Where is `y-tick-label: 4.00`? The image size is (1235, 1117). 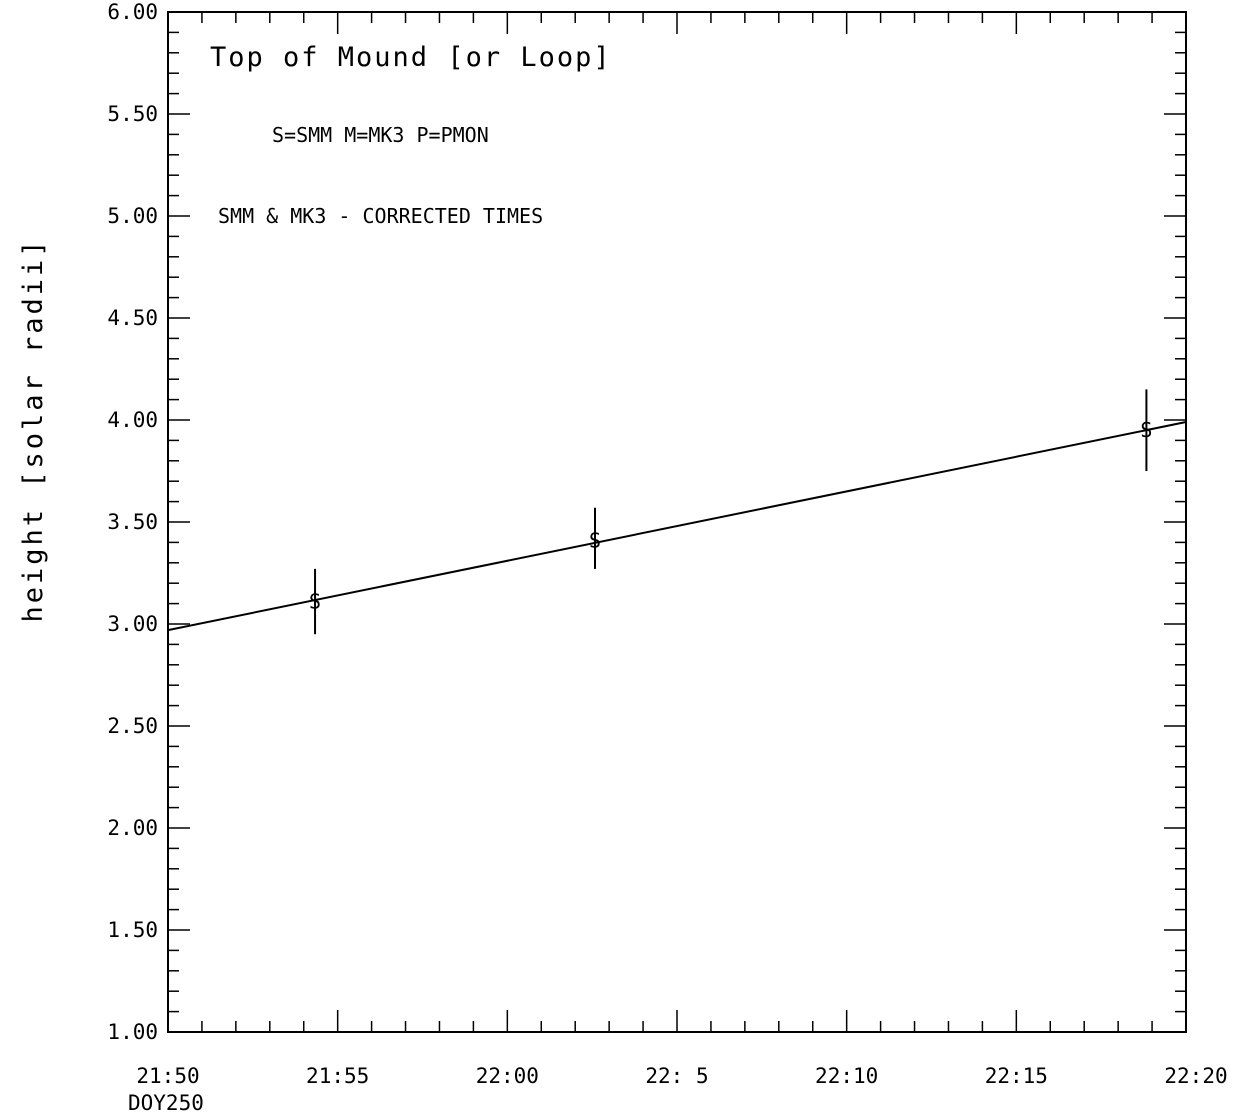 y-tick-label: 4.00 is located at coordinates (132, 420).